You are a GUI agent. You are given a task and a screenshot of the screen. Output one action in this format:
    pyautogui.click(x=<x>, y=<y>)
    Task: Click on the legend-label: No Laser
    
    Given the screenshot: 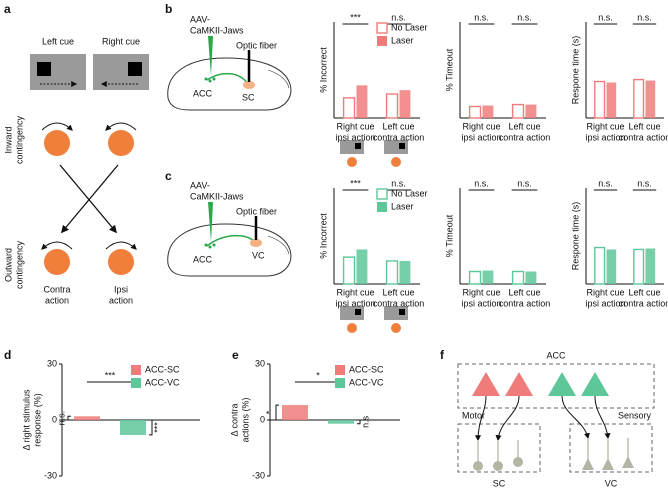 What is the action you would take?
    pyautogui.click(x=409, y=193)
    